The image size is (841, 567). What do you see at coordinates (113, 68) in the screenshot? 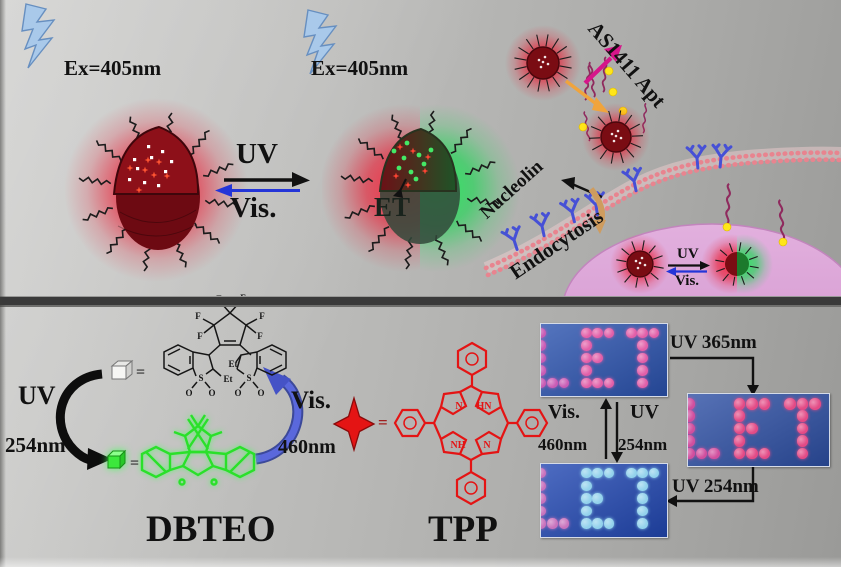
I see `excitation-label-left: Ex=405nm` at bounding box center [113, 68].